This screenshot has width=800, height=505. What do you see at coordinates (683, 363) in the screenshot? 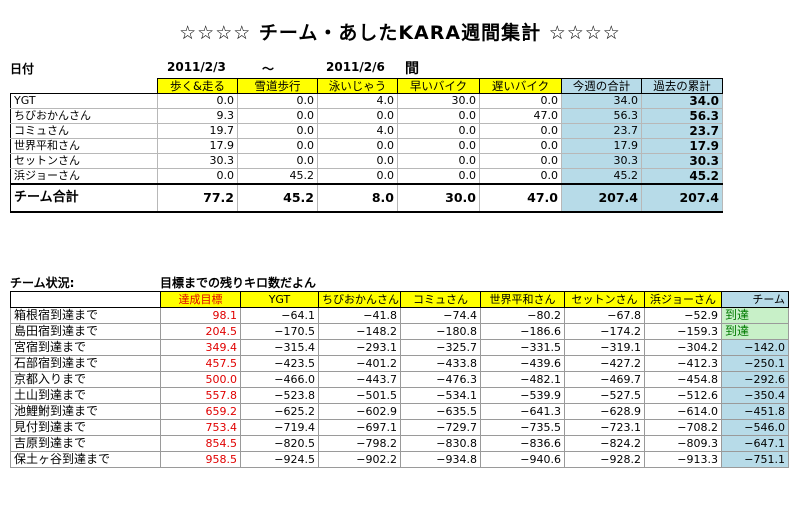
I see `remaining-cell: −412.3` at bounding box center [683, 363].